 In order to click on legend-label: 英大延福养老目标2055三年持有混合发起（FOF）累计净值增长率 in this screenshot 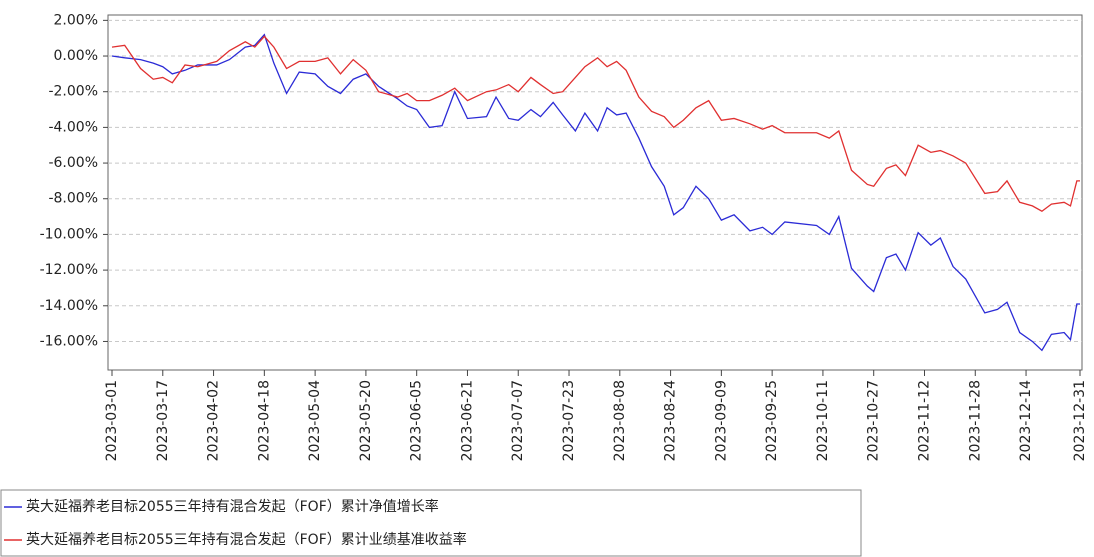, I will do `click(232, 506)`.